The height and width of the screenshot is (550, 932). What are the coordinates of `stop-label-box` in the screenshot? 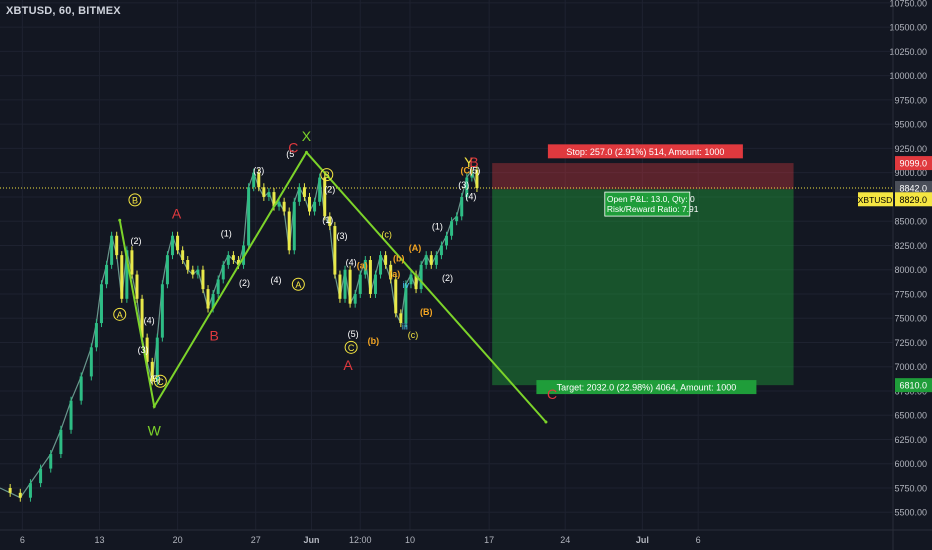 It's located at (645, 151).